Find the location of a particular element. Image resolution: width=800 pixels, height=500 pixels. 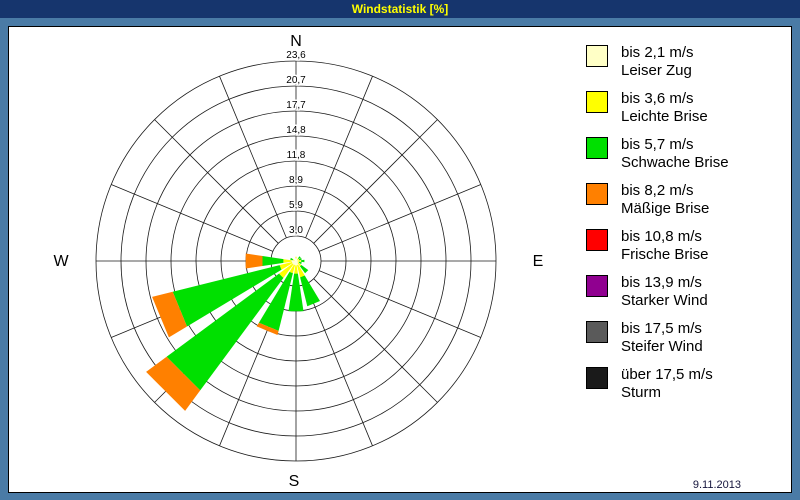

compass-west-label: W is located at coordinates (61, 261).